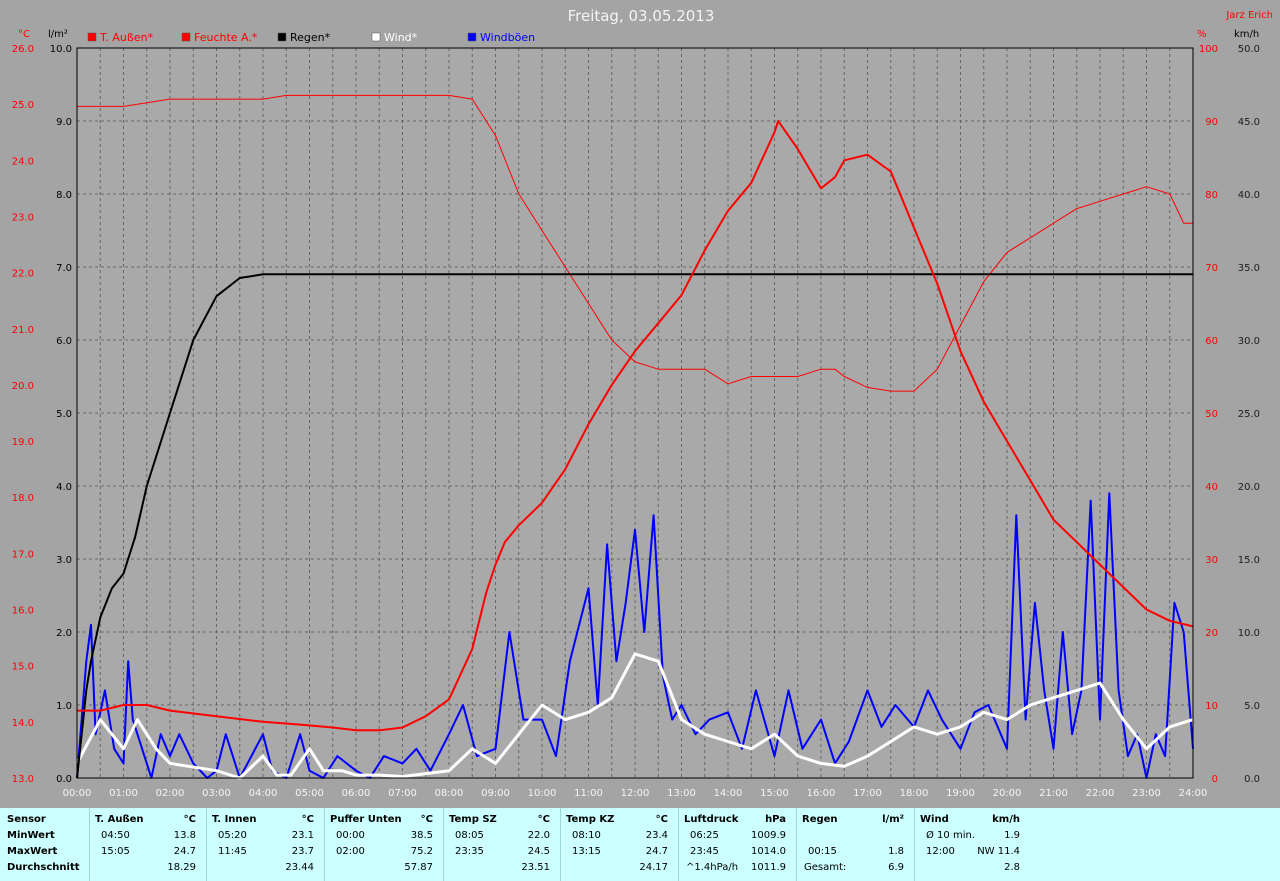  Describe the element at coordinates (774, 793) in the screenshot. I see `x-tick-label: 15:00` at that location.